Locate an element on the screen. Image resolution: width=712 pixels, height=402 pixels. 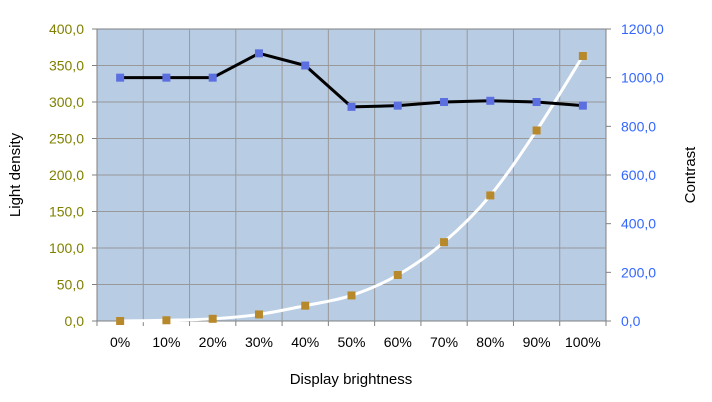
x-tick-label: 40% is located at coordinates (305, 342).